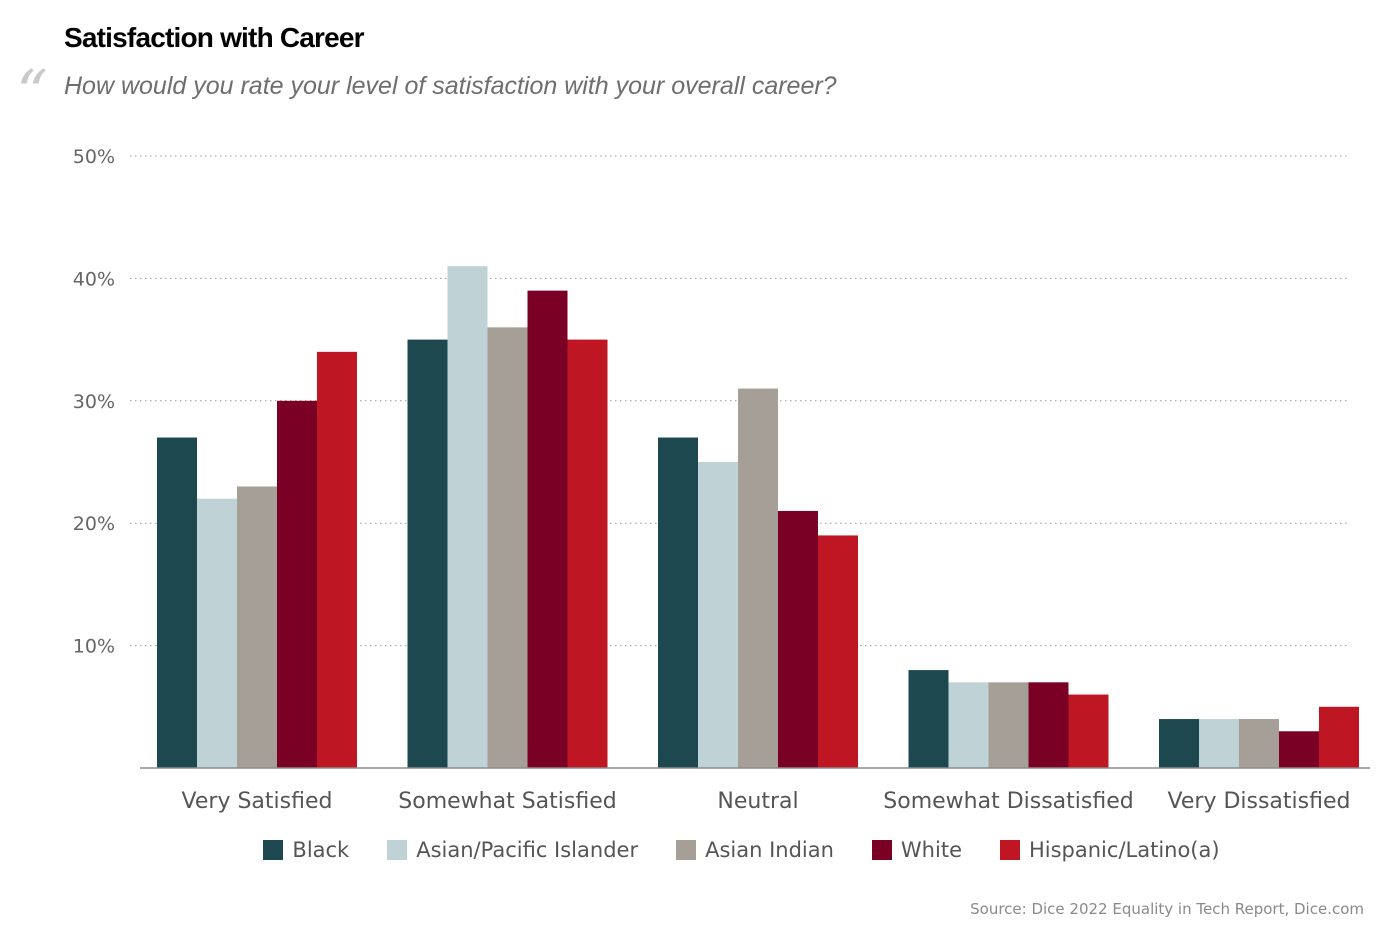  Describe the element at coordinates (1008, 801) in the screenshot. I see `x-category-label: Somewhat Dissatisfied` at that location.